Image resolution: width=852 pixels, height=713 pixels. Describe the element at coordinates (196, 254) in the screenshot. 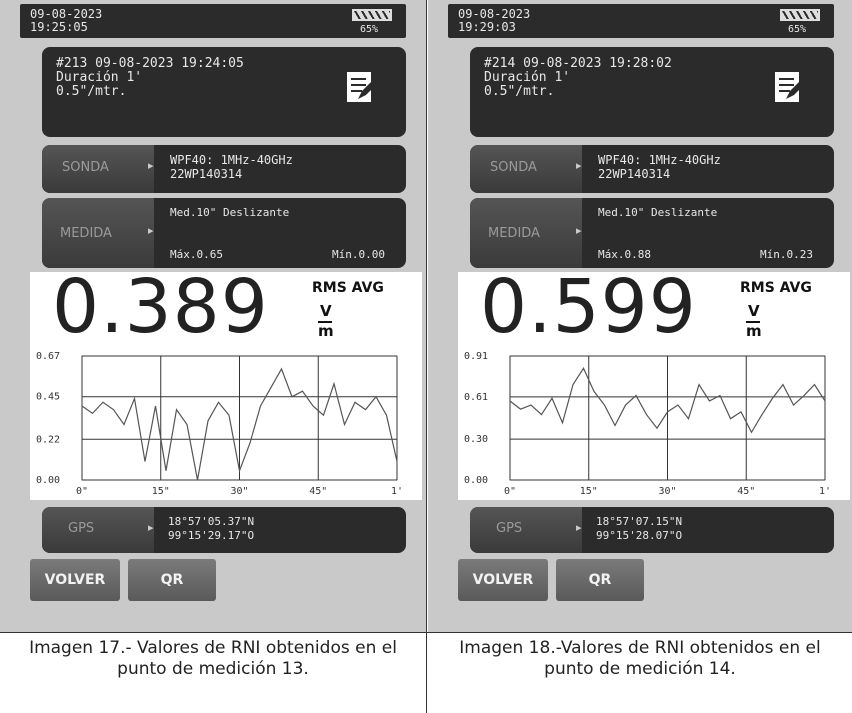

I see `medida-max: Máx.0.65` at that location.